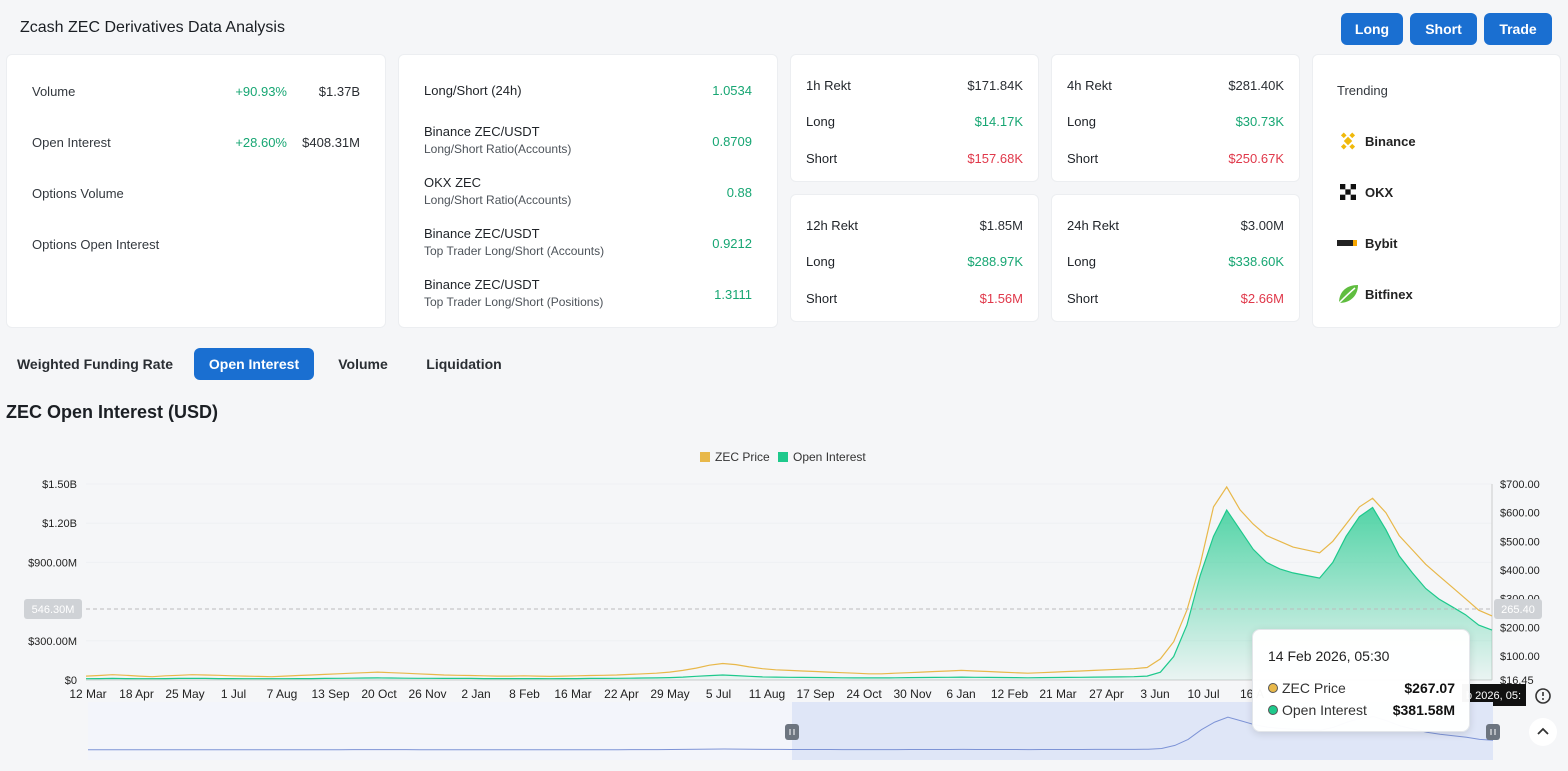 This screenshot has height=771, width=1568. I want to click on x-tick-label: 22 Apr, so click(621, 694).